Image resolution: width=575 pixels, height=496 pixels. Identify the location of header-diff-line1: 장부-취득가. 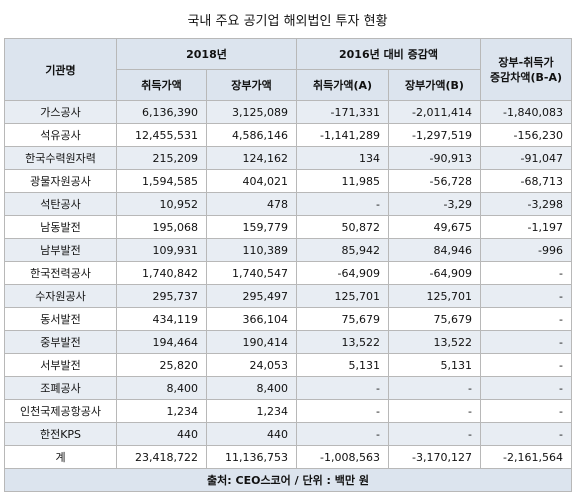
(526, 62).